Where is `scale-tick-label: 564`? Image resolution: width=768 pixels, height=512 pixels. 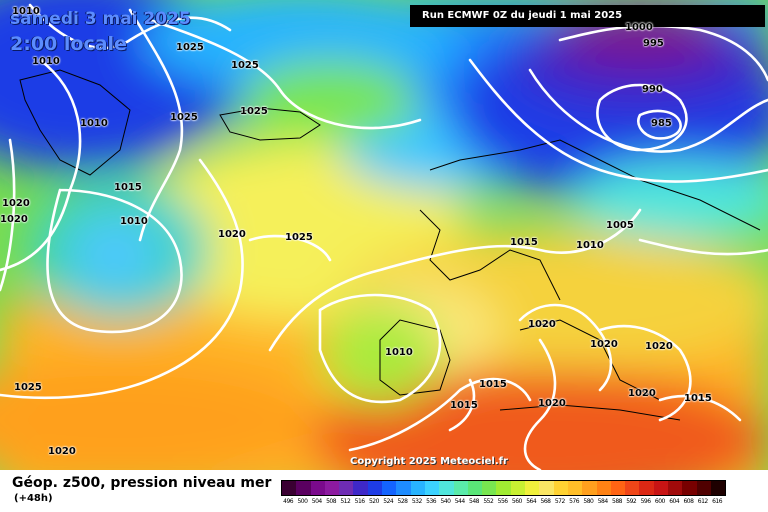 scale-tick-label: 564 is located at coordinates (531, 501).